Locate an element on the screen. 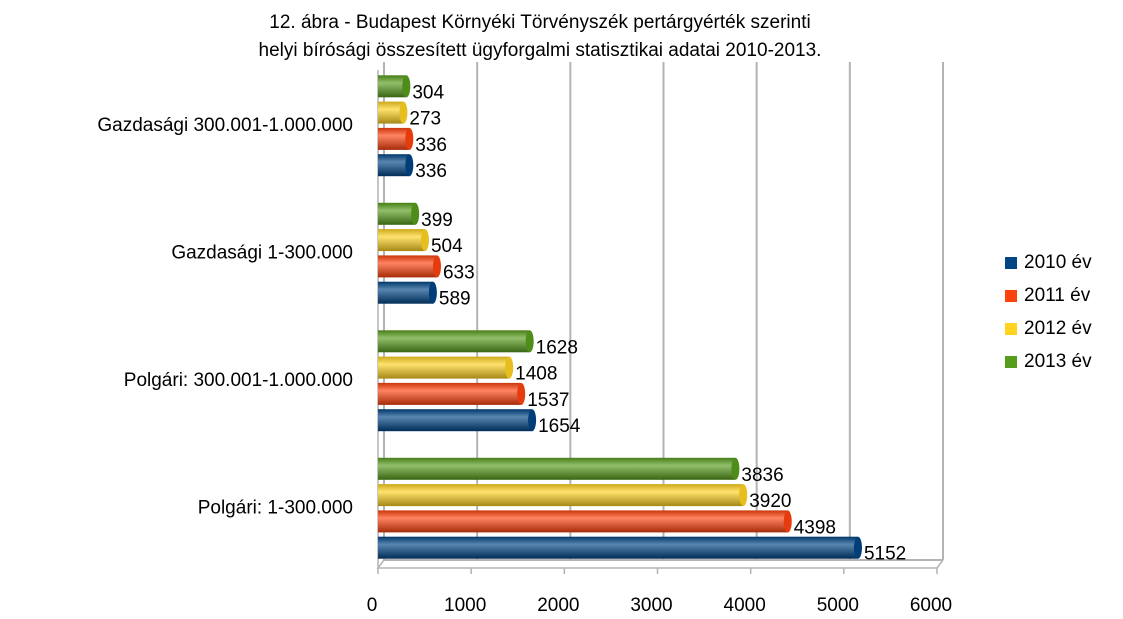  data-label: 1654 is located at coordinates (559, 426).